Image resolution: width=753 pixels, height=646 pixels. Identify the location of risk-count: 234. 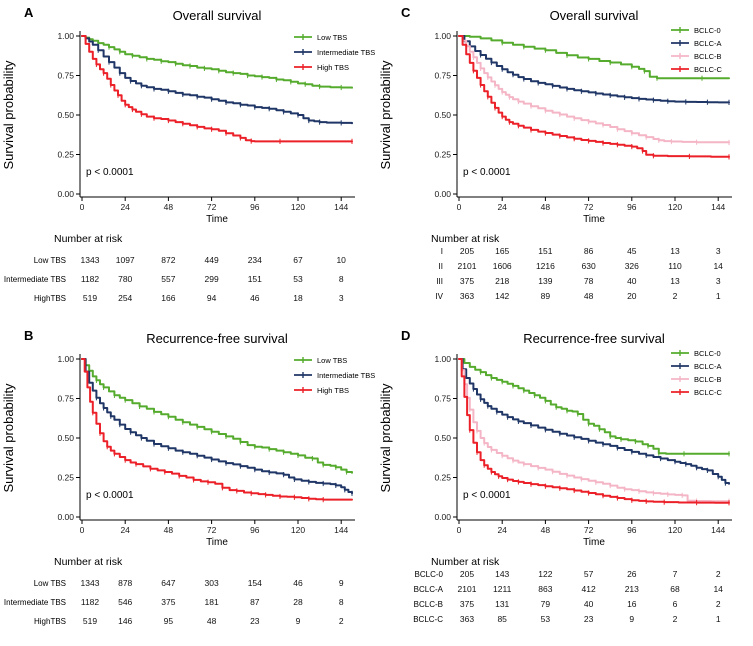
(255, 260).